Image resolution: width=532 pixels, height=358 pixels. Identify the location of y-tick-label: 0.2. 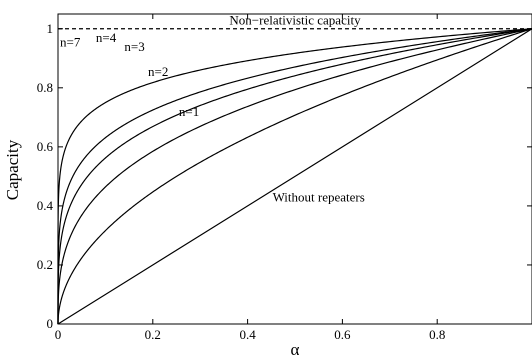
(45, 264).